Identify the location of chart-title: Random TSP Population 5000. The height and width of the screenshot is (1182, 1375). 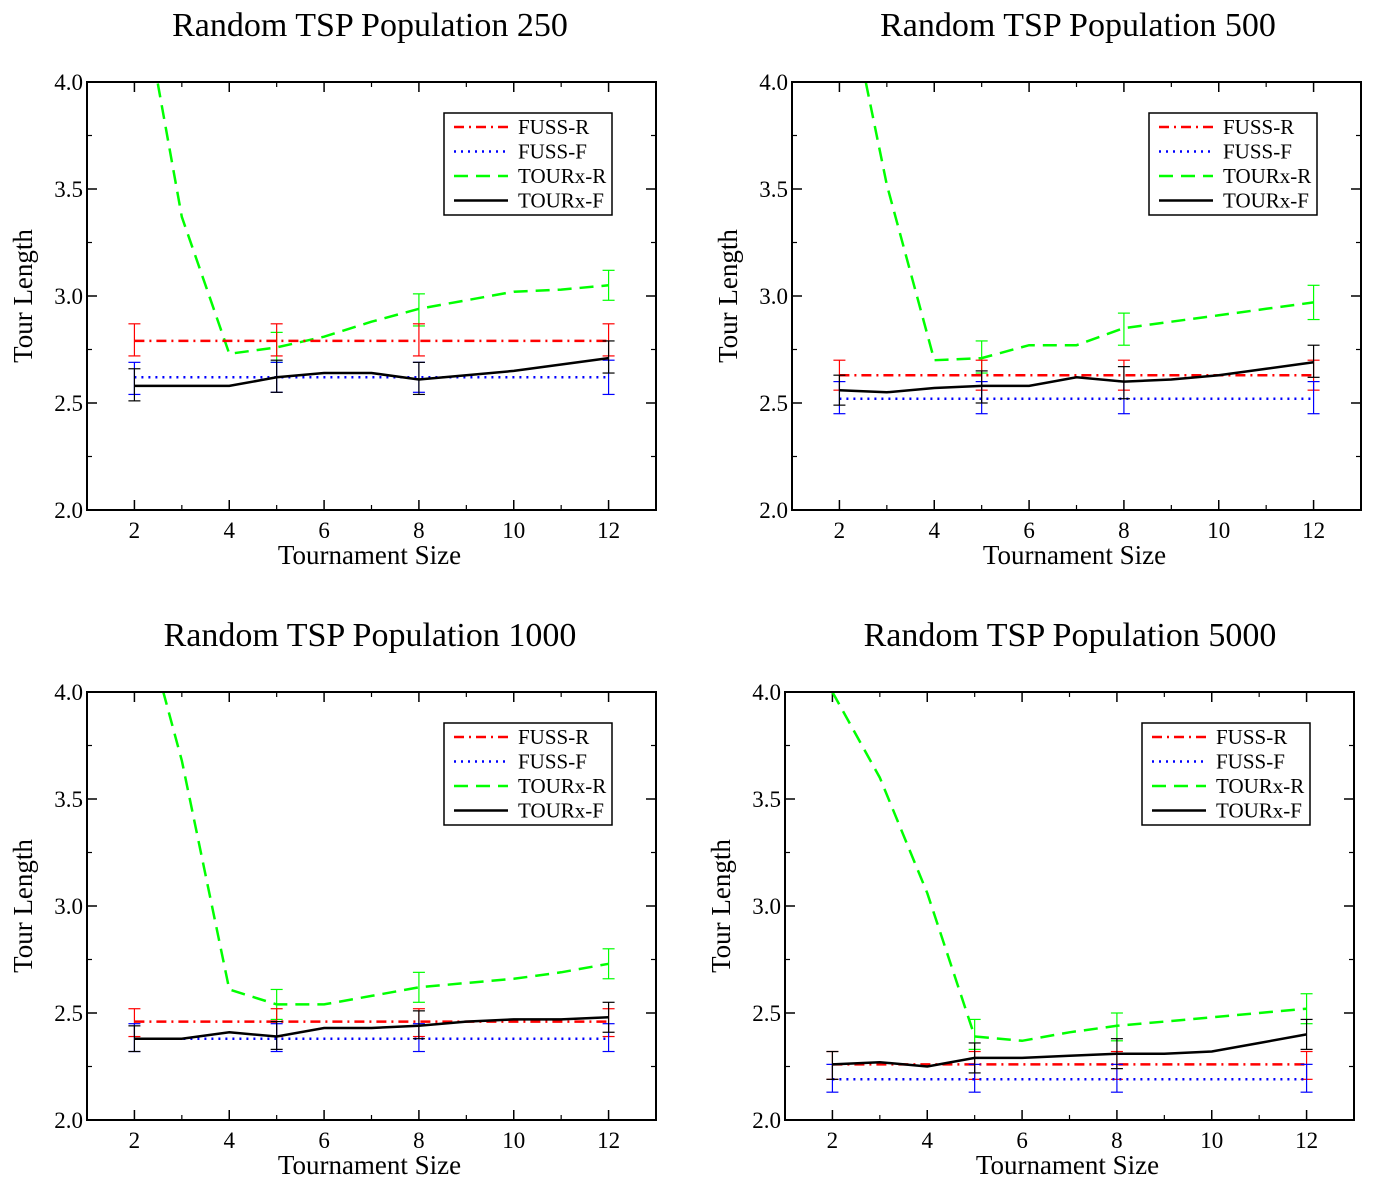
(1070, 635).